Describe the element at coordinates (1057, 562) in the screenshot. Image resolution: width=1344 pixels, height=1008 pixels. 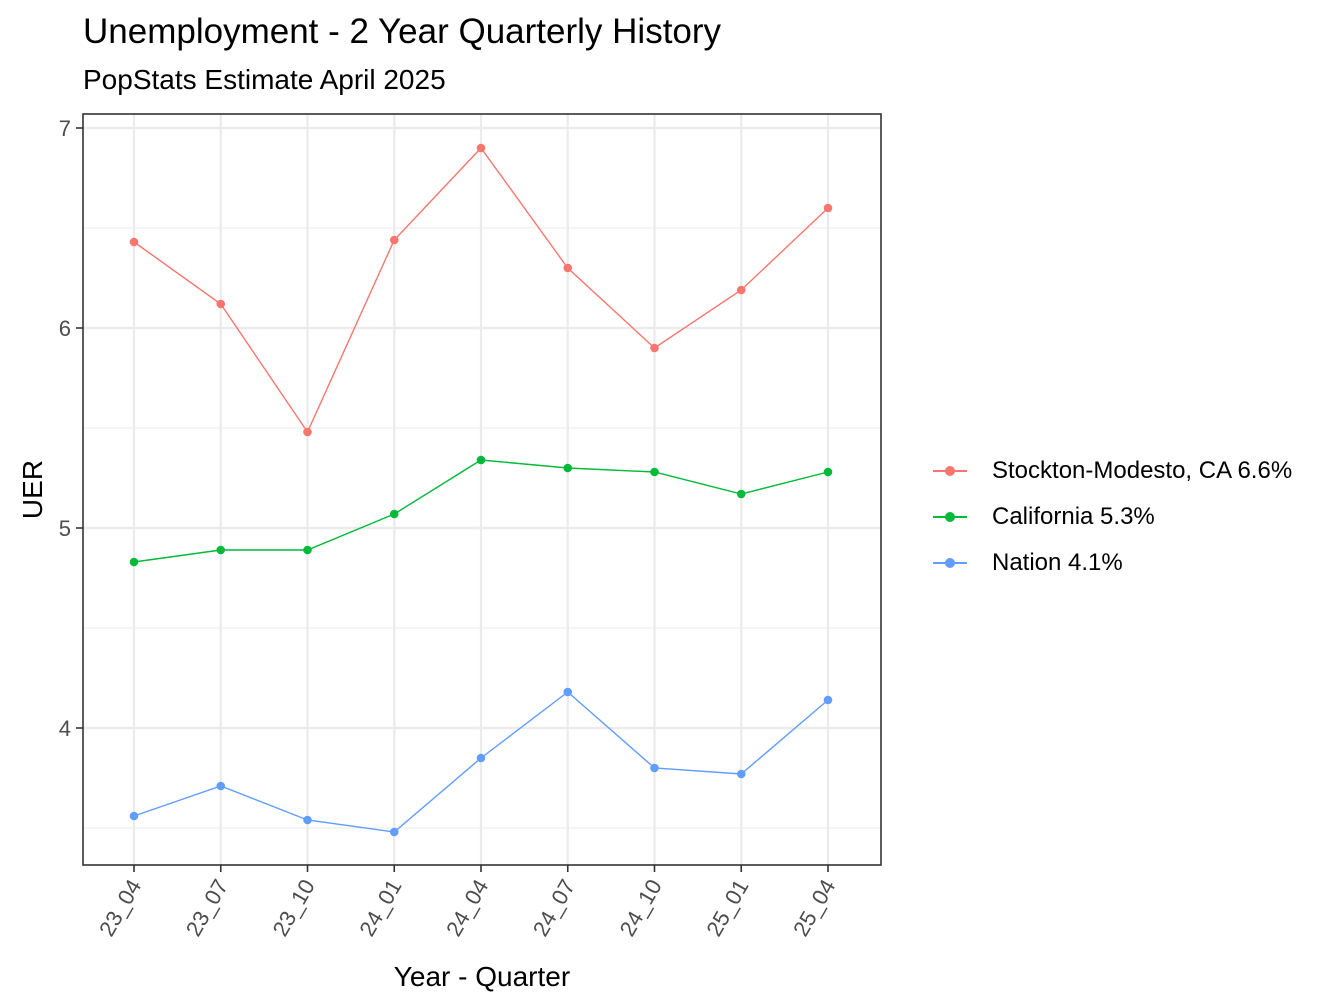
I see `legend-label: Nation 4.1%` at that location.